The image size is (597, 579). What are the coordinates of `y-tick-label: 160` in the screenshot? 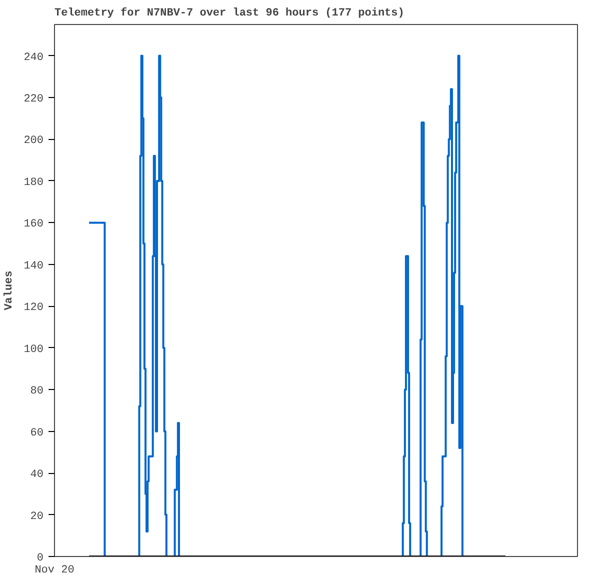 It's located at (34, 224).